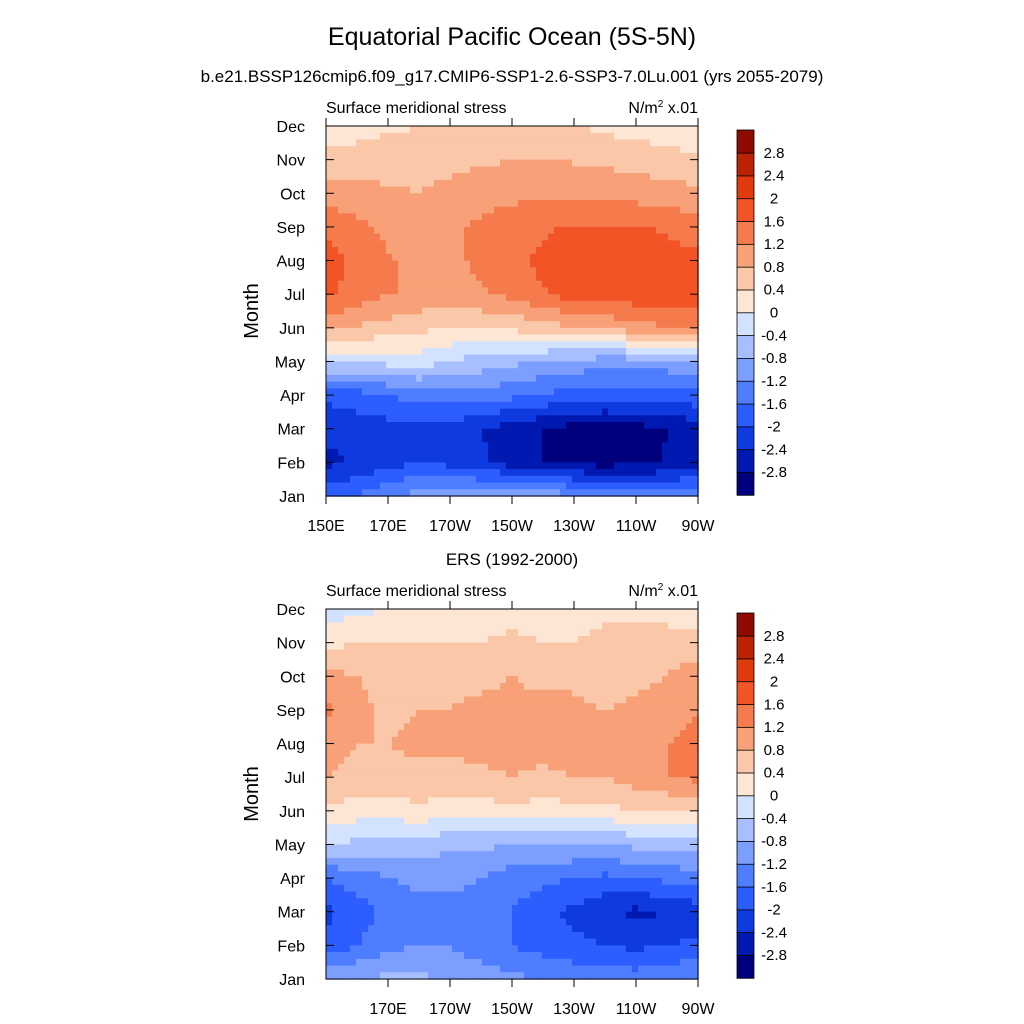  What do you see at coordinates (774, 358) in the screenshot?
I see `colorbar-label: -0.8` at bounding box center [774, 358].